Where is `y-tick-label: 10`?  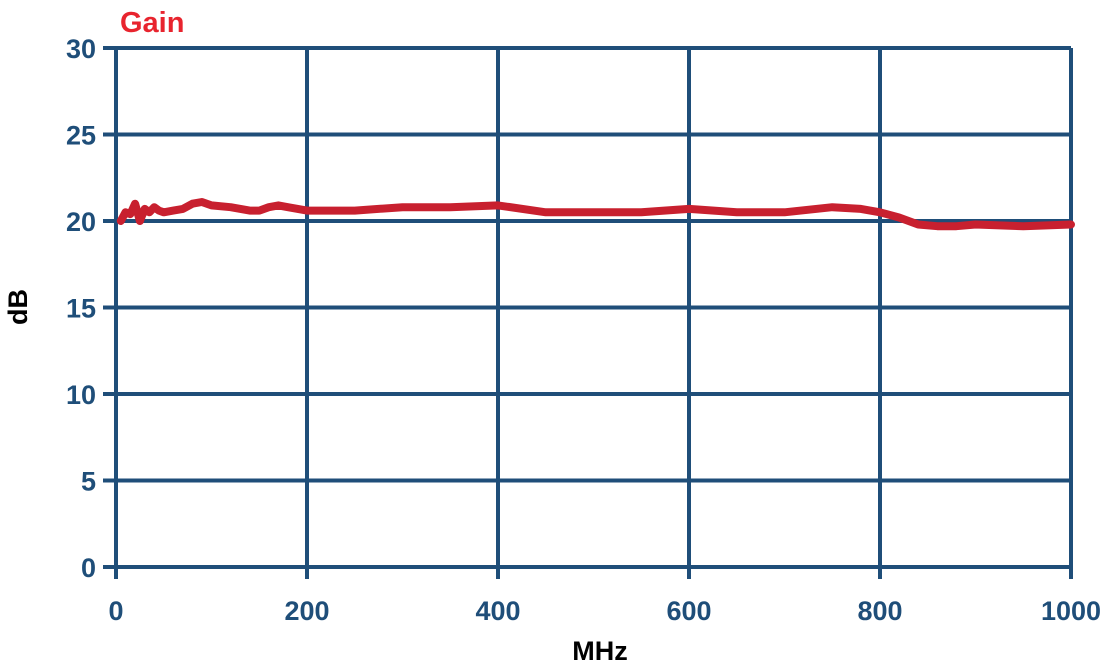 y-tick-label: 10 is located at coordinates (81, 395).